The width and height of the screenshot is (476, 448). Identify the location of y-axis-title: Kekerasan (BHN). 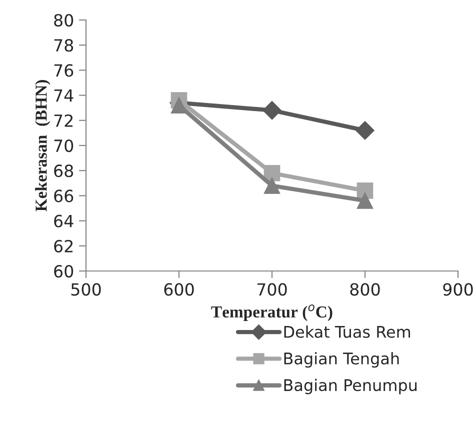
(42, 146).